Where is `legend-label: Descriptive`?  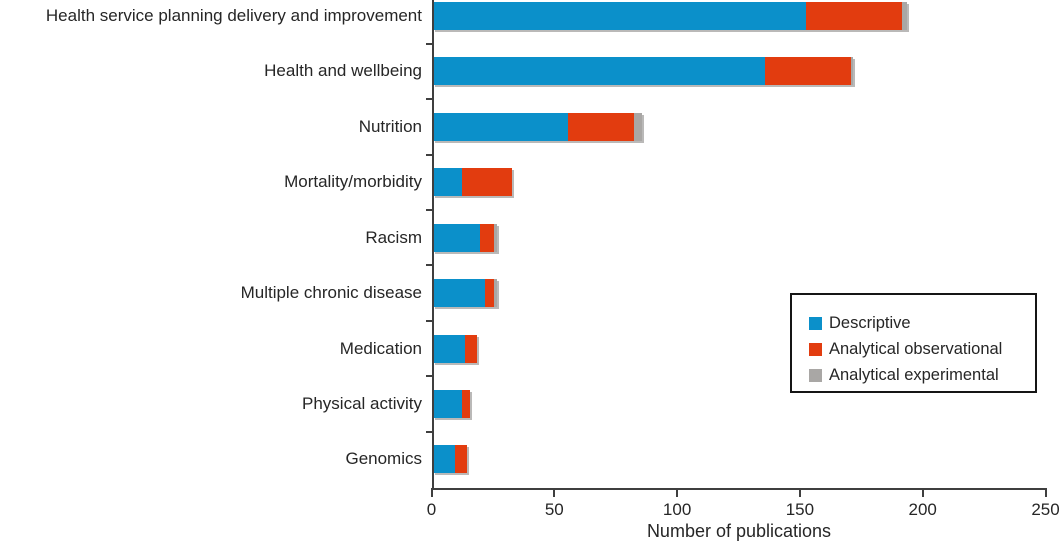 legend-label: Descriptive is located at coordinates (870, 322).